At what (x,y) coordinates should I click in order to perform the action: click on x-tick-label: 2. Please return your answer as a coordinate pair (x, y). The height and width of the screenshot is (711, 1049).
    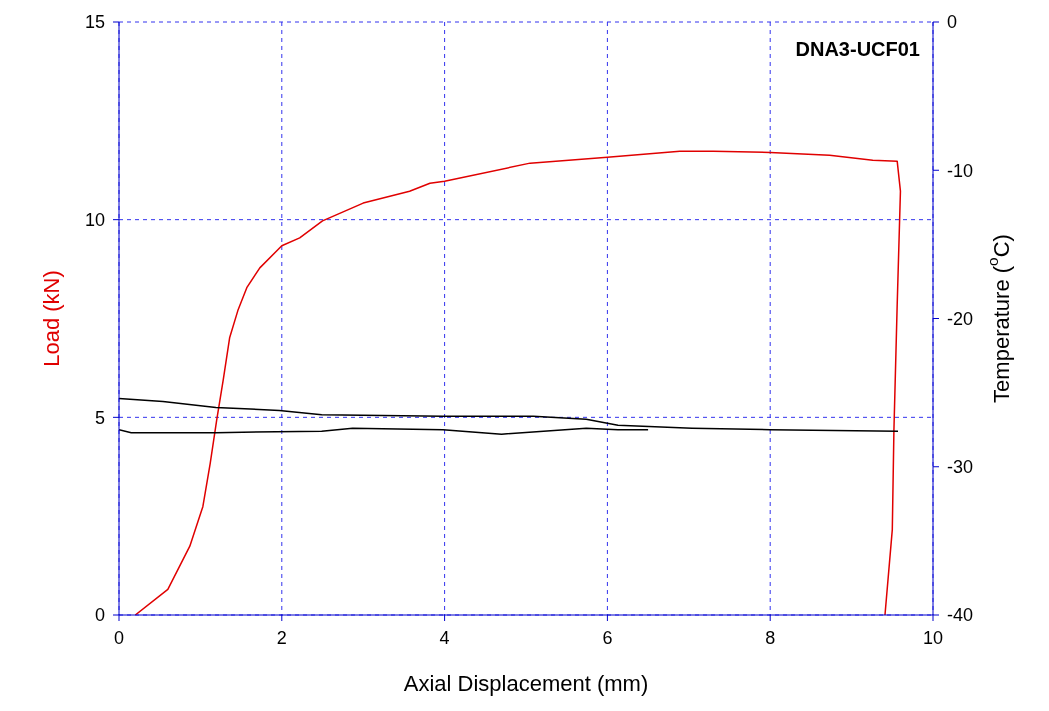
    Looking at the image, I should click on (281, 637).